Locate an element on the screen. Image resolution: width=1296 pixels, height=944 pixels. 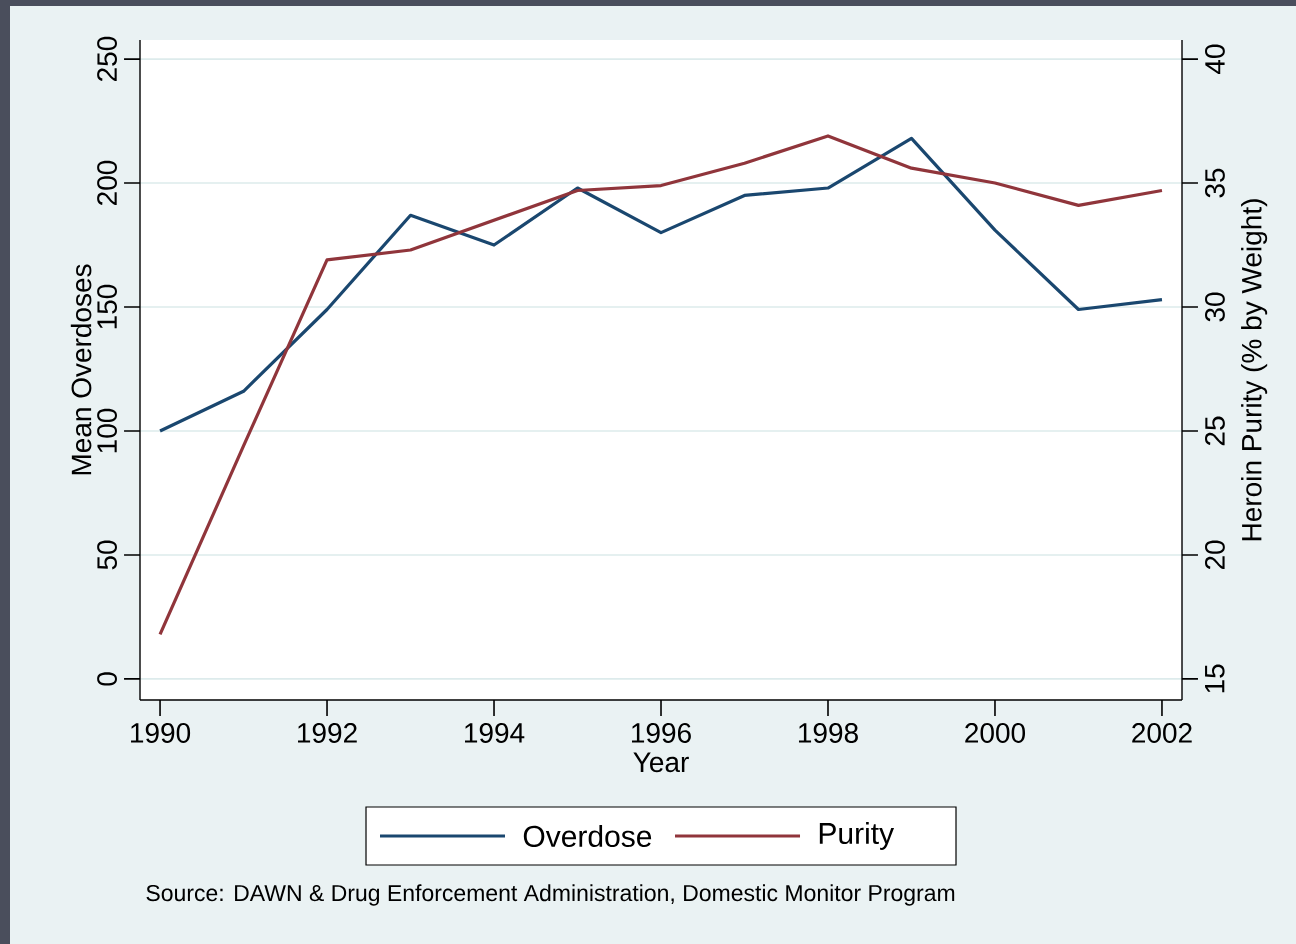
x-axis-title: Year is located at coordinates (661, 762).